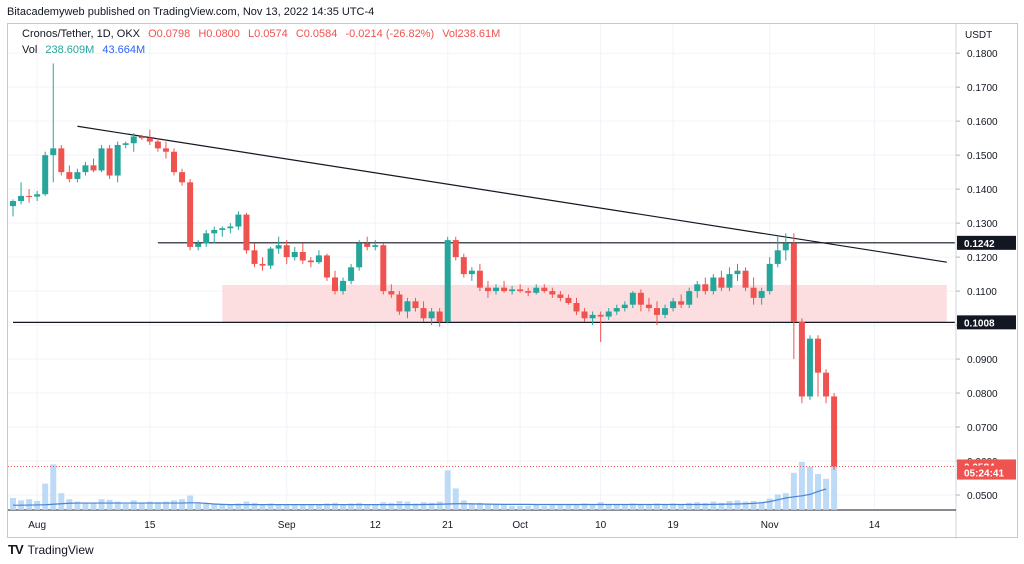  What do you see at coordinates (875, 525) in the screenshot?
I see `time-tick-label: 14` at bounding box center [875, 525].